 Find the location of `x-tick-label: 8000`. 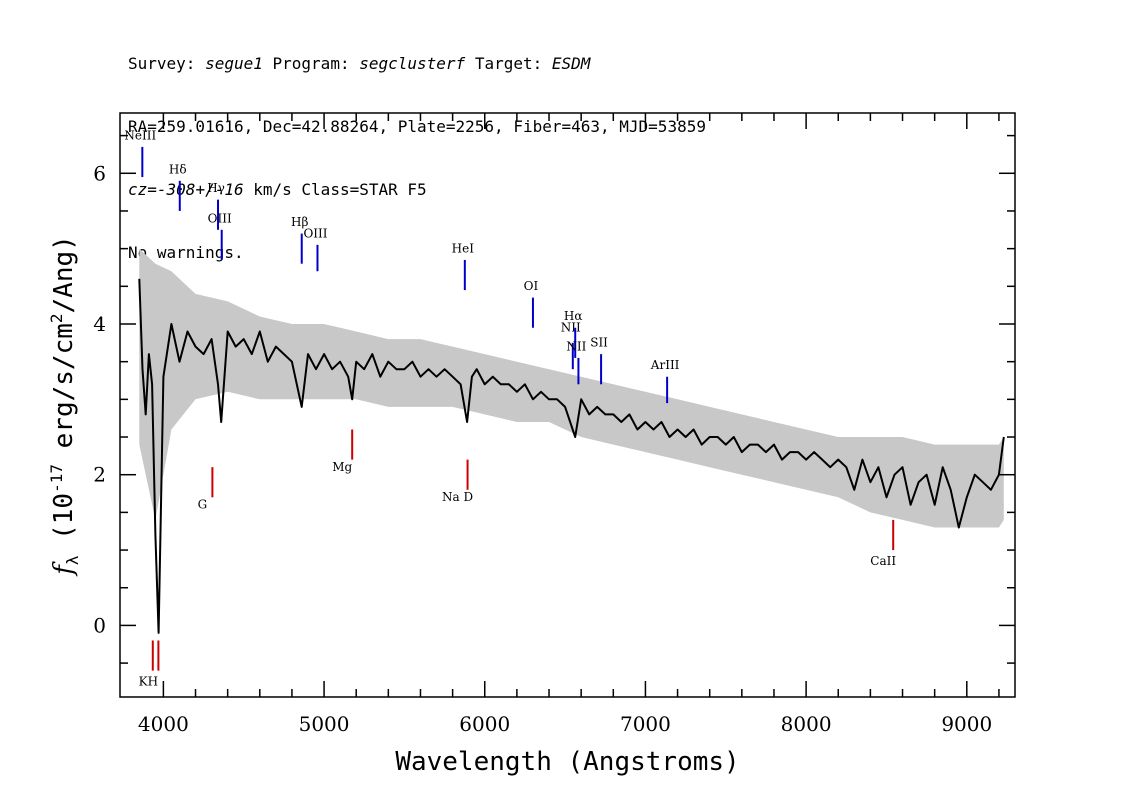

x-tick-label: 8000 is located at coordinates (806, 724).